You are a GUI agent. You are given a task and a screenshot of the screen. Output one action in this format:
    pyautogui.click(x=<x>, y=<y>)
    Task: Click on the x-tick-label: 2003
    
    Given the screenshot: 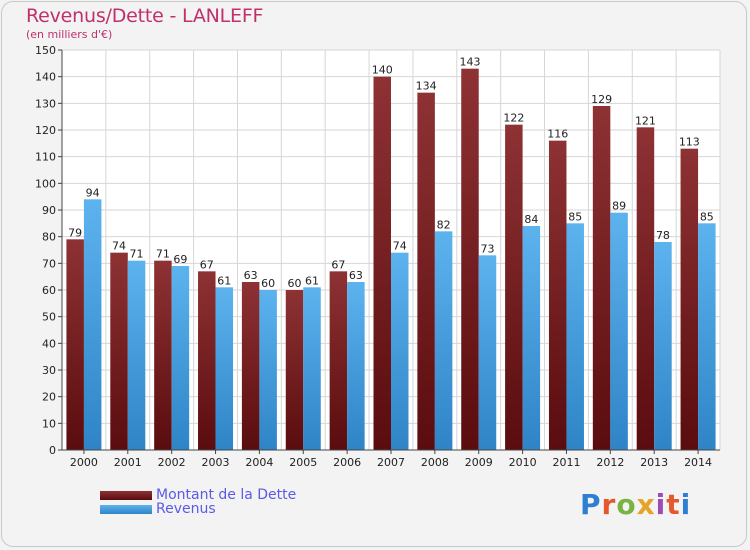 What is the action you would take?
    pyautogui.click(x=216, y=462)
    